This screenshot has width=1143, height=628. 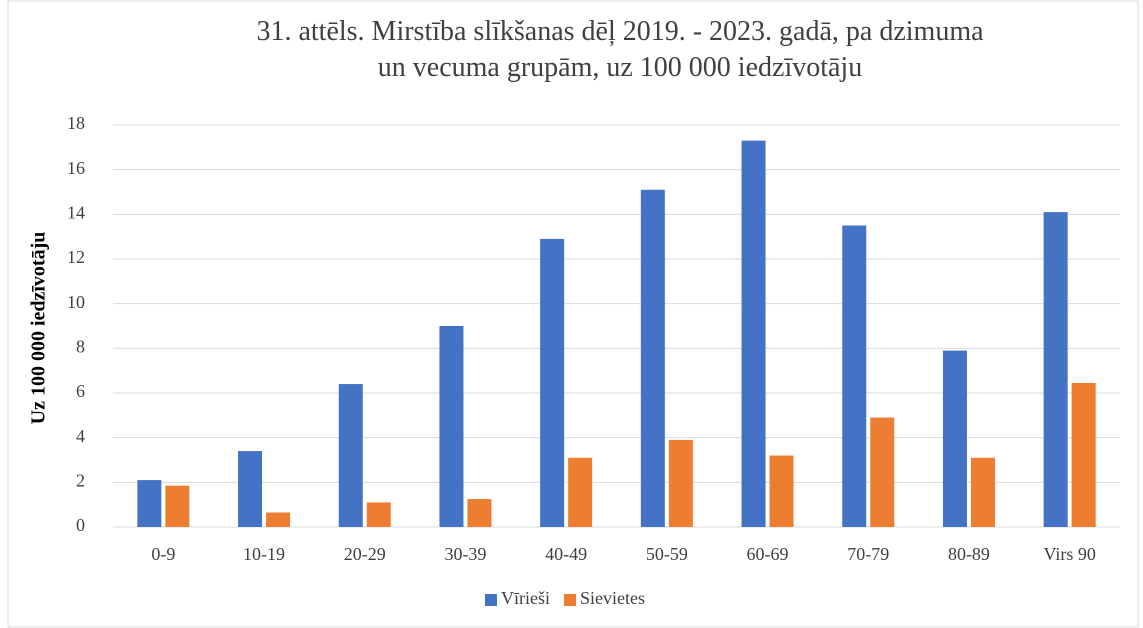 I want to click on x-tick-label: 60-69, so click(x=768, y=554).